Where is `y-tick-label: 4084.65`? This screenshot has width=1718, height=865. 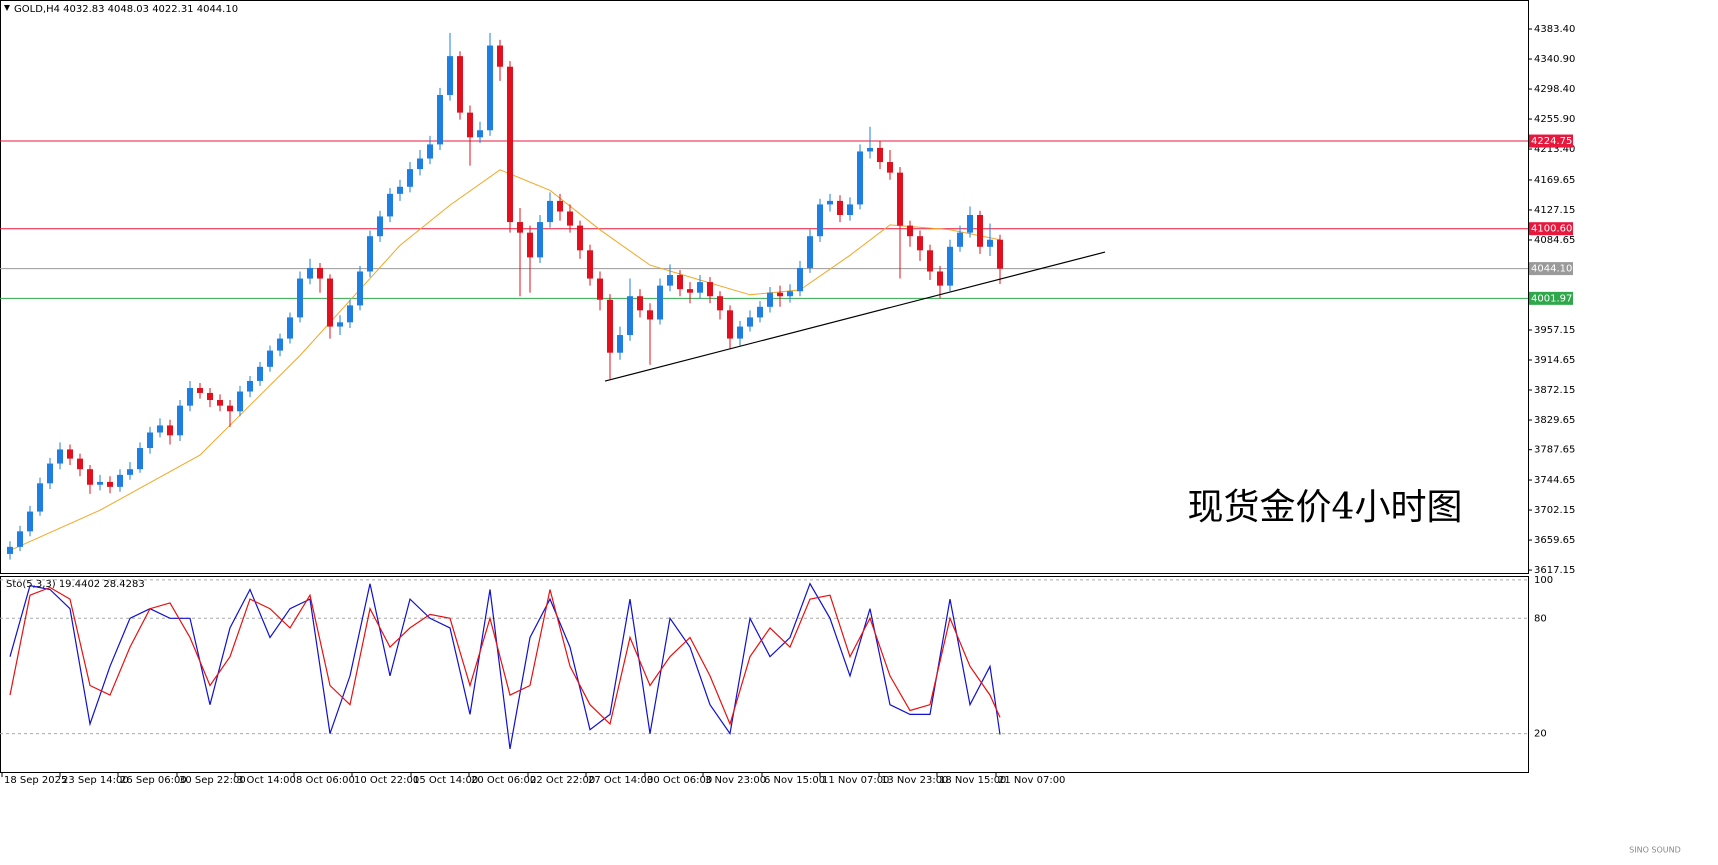
y-tick-label: 4084.65 is located at coordinates (1554, 240).